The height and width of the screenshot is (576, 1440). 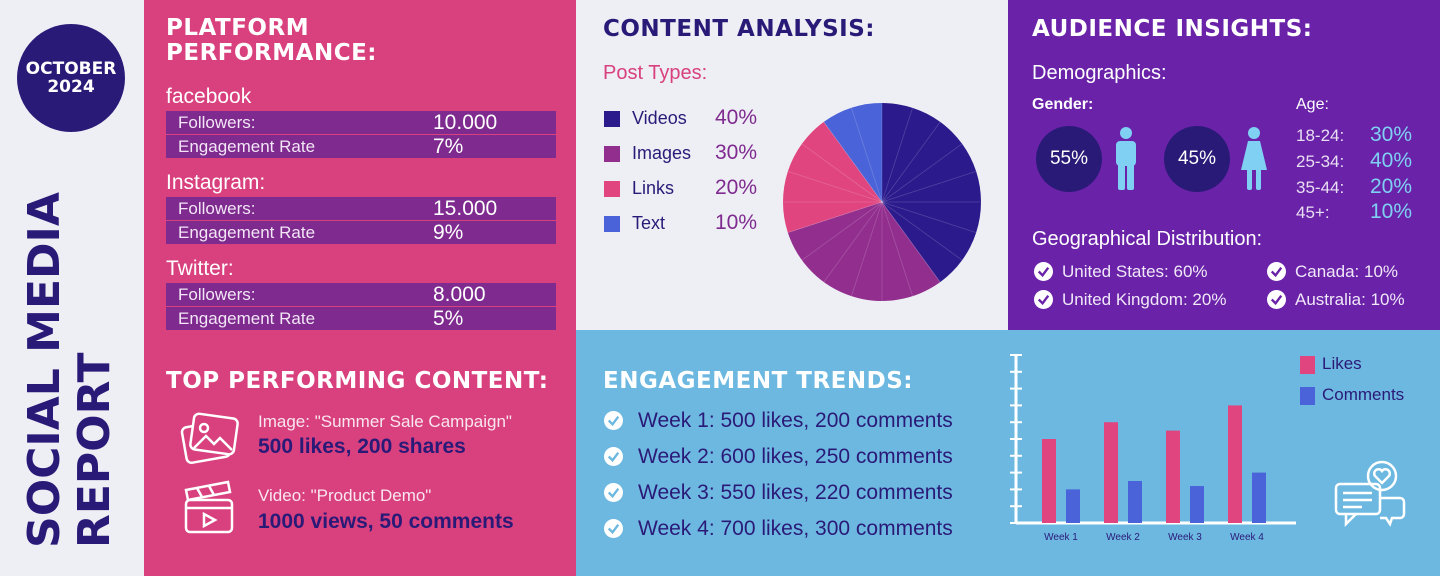 What do you see at coordinates (1126, 158) in the screenshot?
I see `male-icon` at bounding box center [1126, 158].